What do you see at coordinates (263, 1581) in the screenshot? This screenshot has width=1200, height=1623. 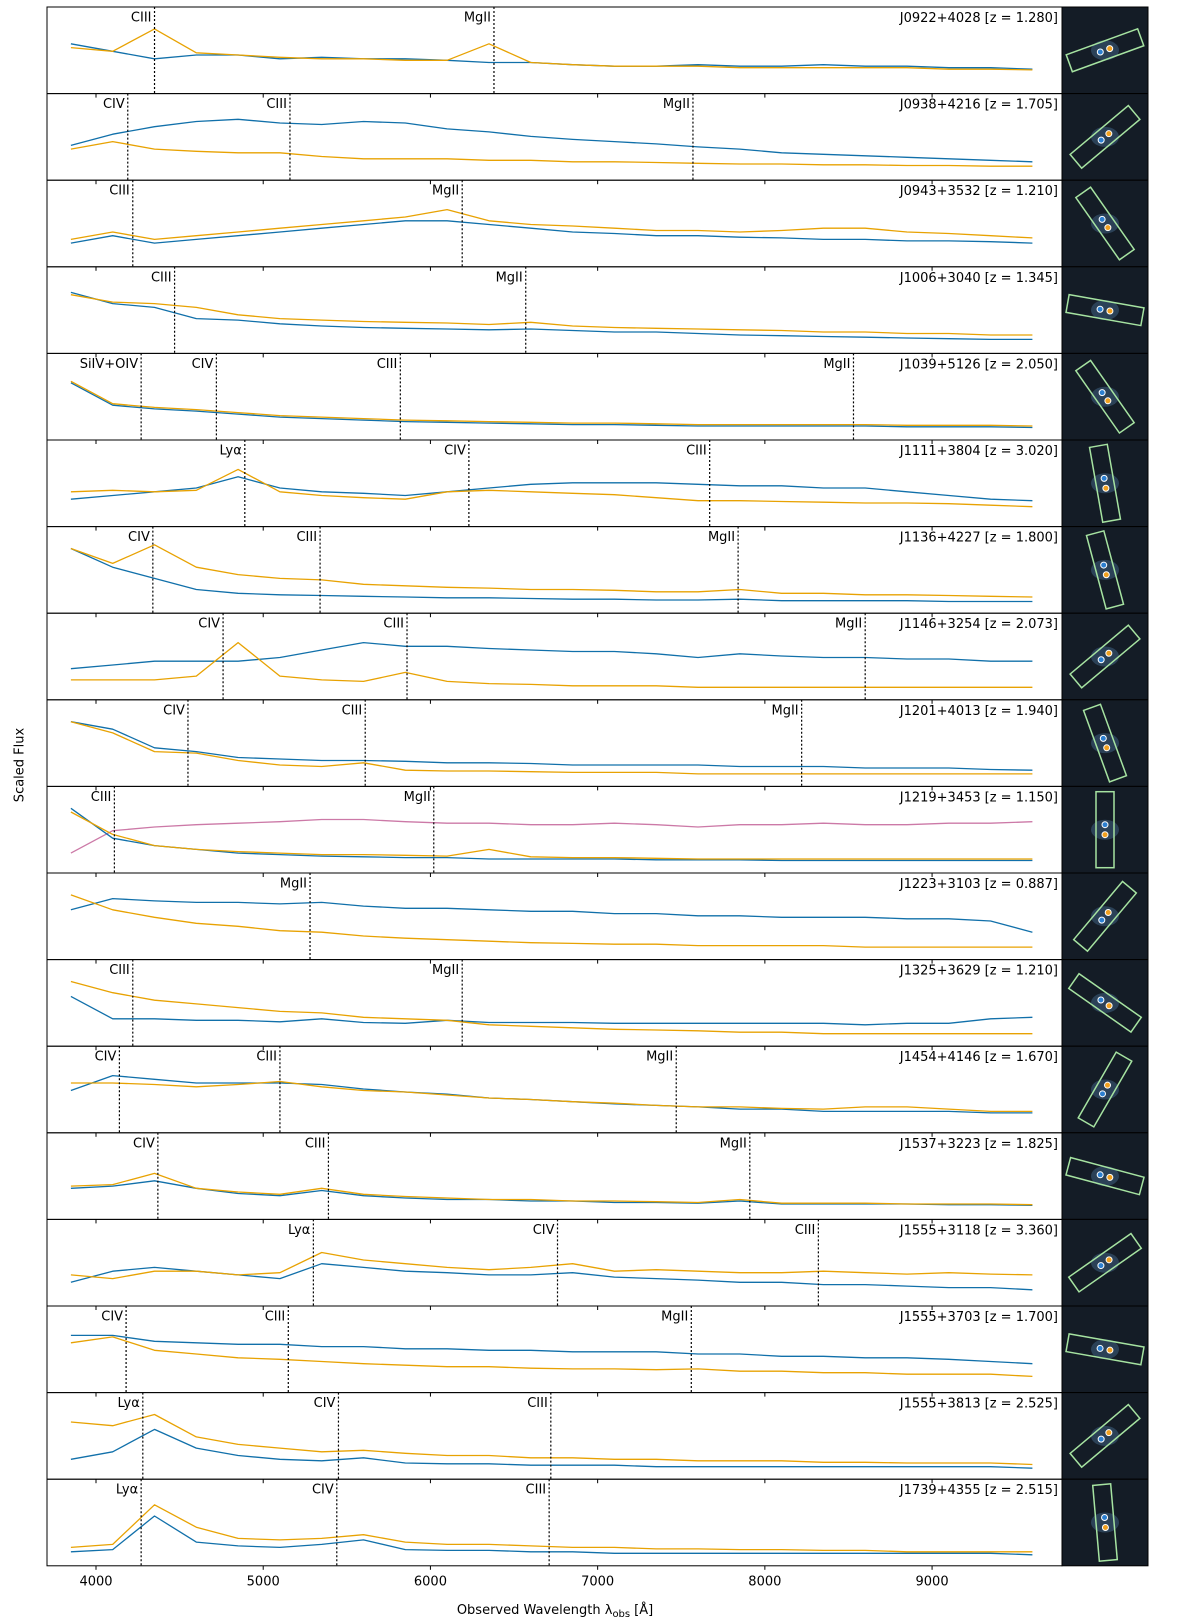 I see `x-tick-label: 5000` at bounding box center [263, 1581].